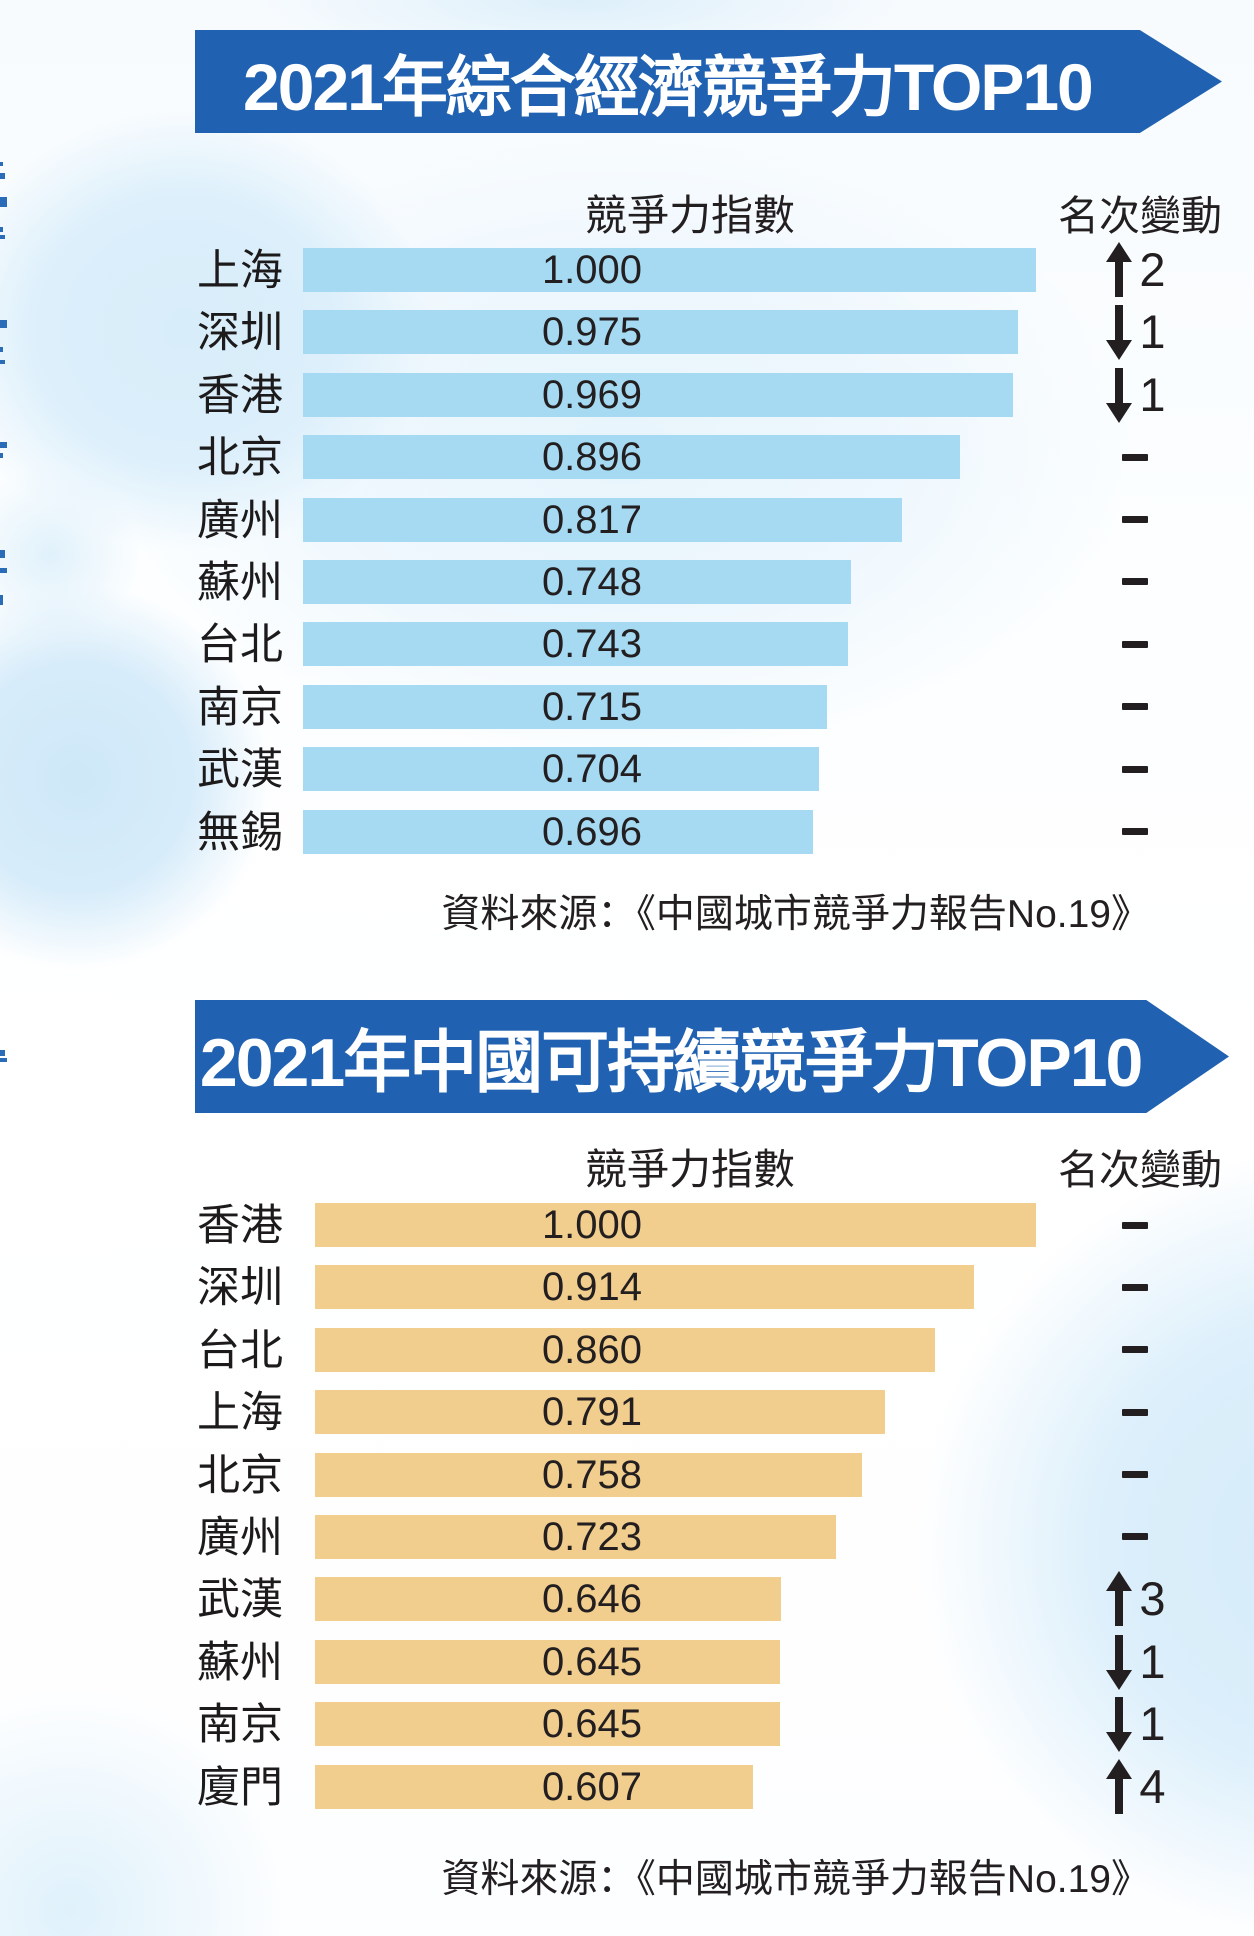  I want to click on chart-row: 廣州 0.723, so click(627, 1537).